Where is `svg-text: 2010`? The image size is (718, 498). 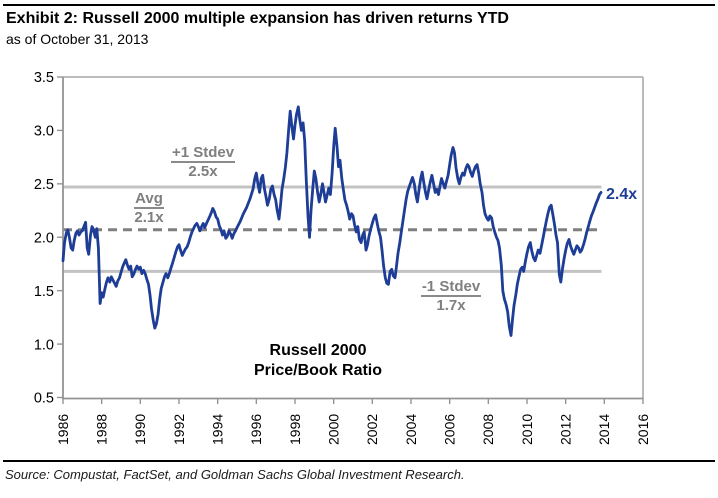 svg-text: 2010 is located at coordinates (527, 429).